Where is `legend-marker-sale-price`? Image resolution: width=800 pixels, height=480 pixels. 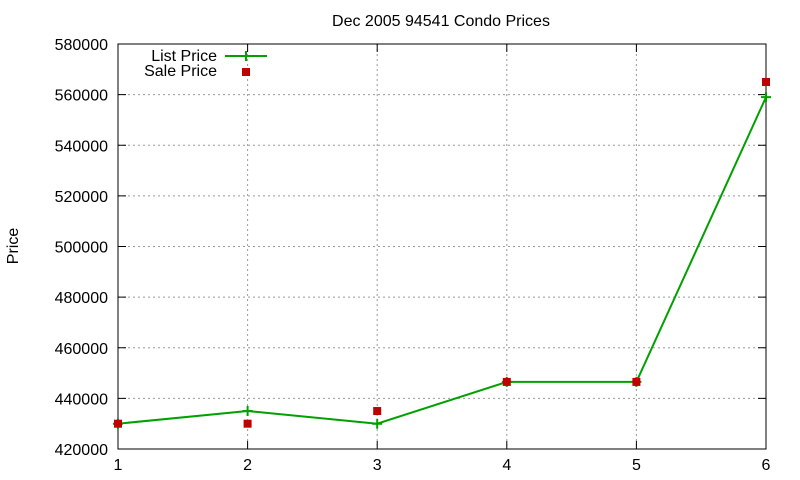
legend-marker-sale-price is located at coordinates (246, 72).